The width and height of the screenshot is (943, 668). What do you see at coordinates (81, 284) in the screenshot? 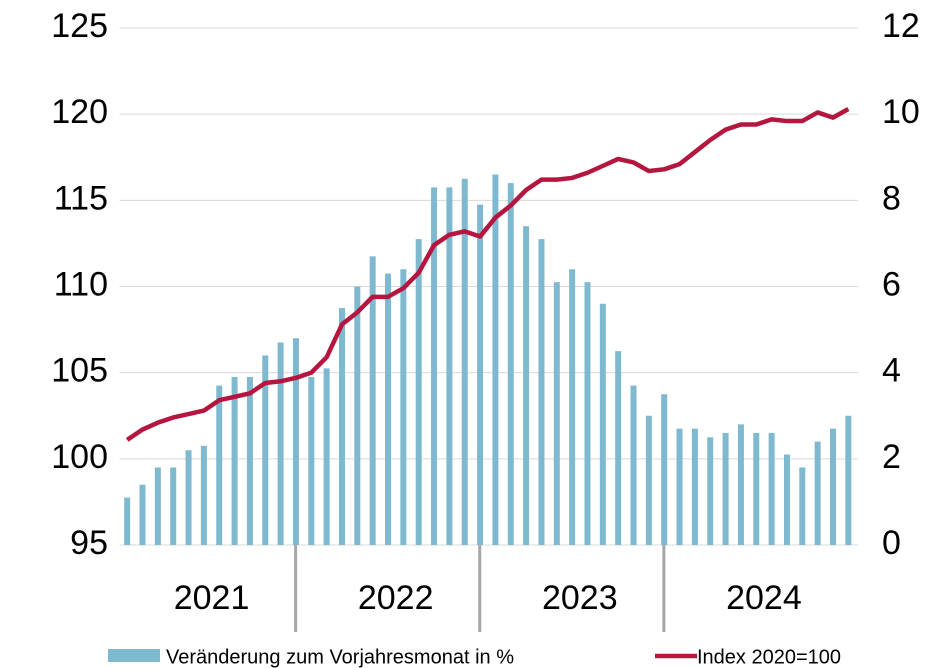
I see `y-tick-label: 110` at bounding box center [81, 284].